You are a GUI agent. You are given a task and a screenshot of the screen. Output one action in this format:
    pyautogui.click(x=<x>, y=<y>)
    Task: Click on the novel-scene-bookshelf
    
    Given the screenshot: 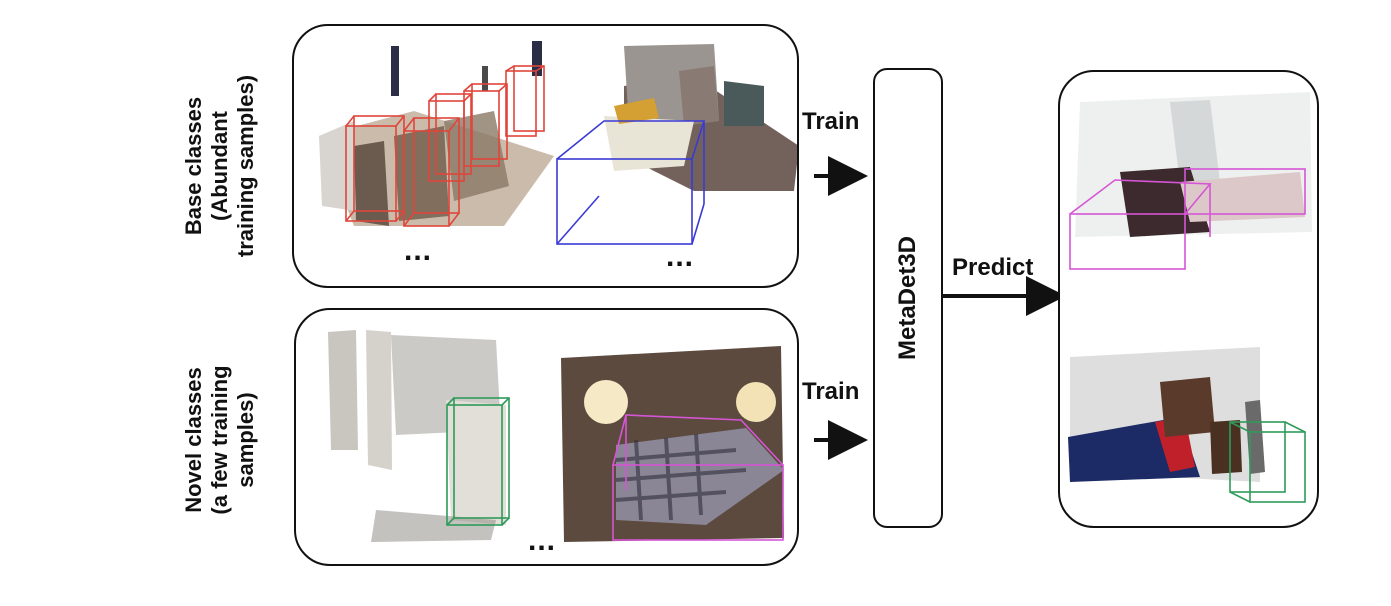 What is the action you would take?
    pyautogui.click(x=419, y=436)
    